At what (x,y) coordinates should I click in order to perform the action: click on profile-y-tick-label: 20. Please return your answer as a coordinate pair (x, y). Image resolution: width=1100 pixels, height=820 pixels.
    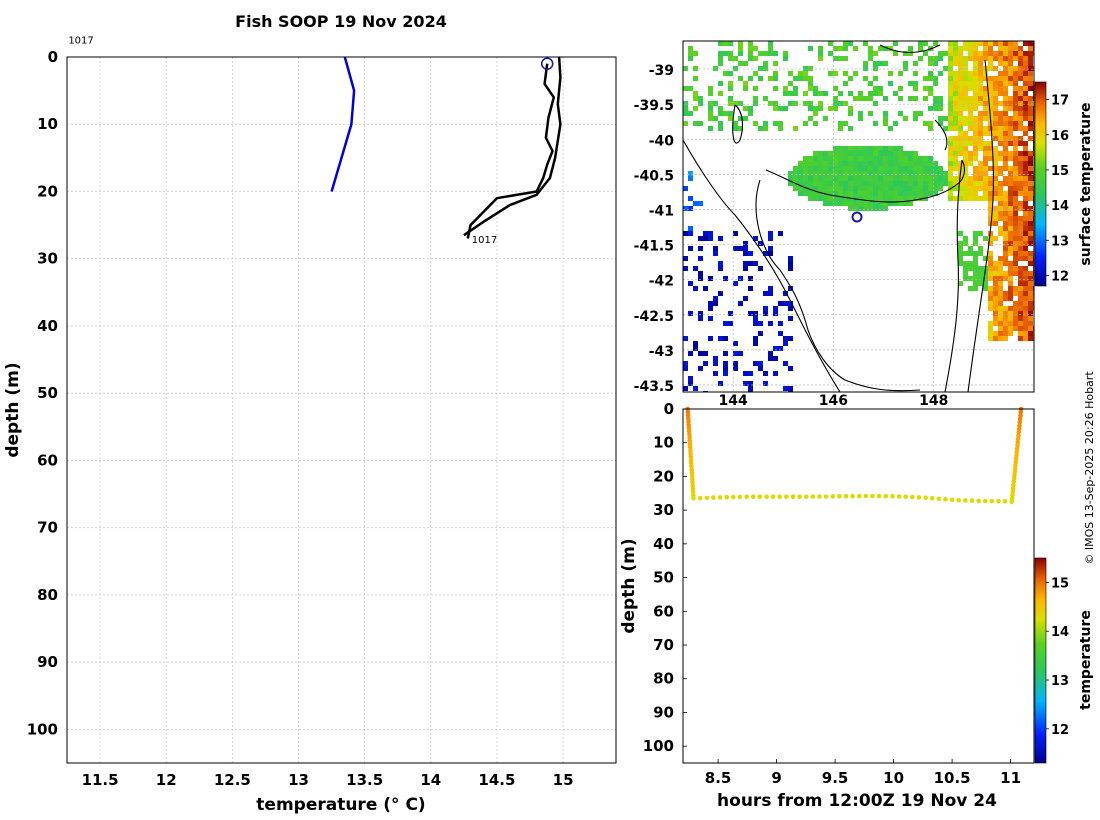
    Looking at the image, I should click on (47, 191).